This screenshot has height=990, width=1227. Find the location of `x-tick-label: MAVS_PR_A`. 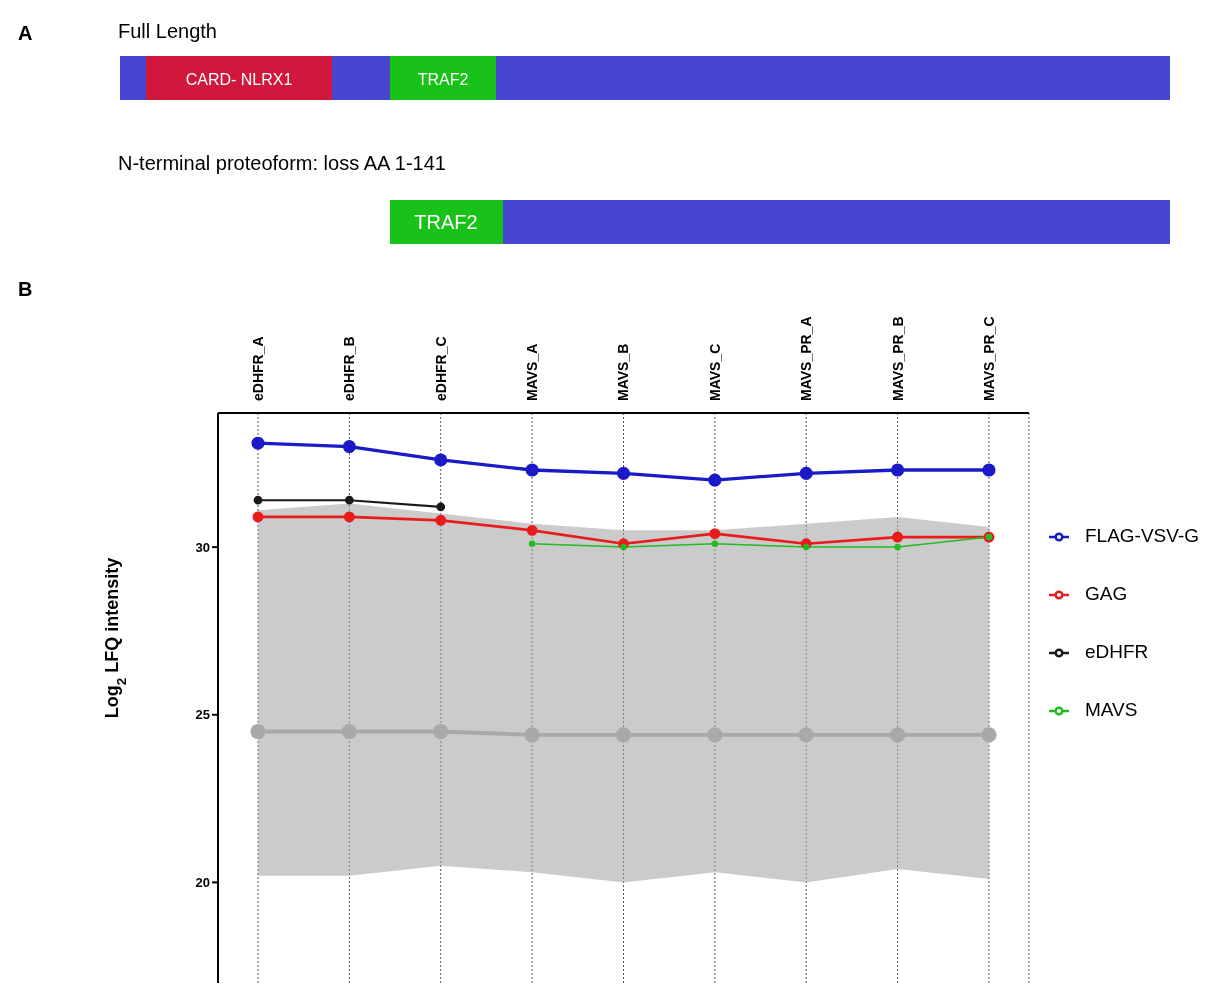

x-tick-label: MAVS_PR_A is located at coordinates (806, 358).